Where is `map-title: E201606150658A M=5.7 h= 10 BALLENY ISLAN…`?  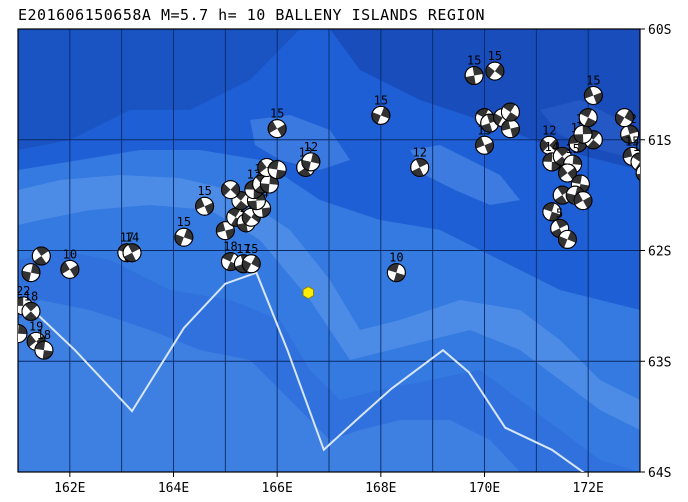 map-title: E201606150658A M=5.7 h= 10 BALLENY ISLAN… is located at coordinates (252, 15).